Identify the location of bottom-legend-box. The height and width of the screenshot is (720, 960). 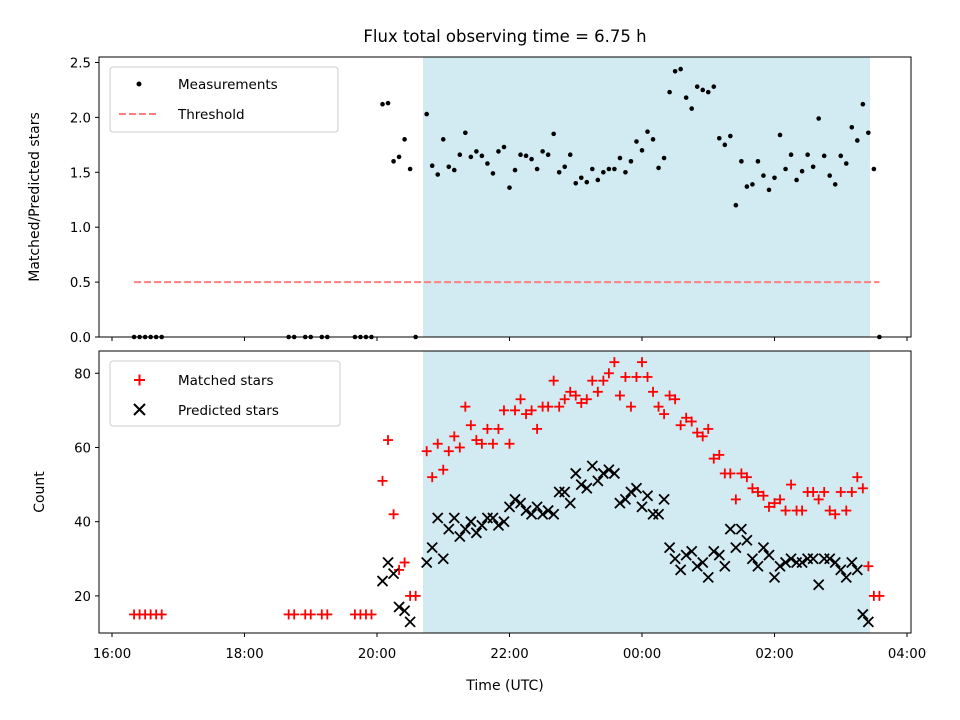
(225, 393).